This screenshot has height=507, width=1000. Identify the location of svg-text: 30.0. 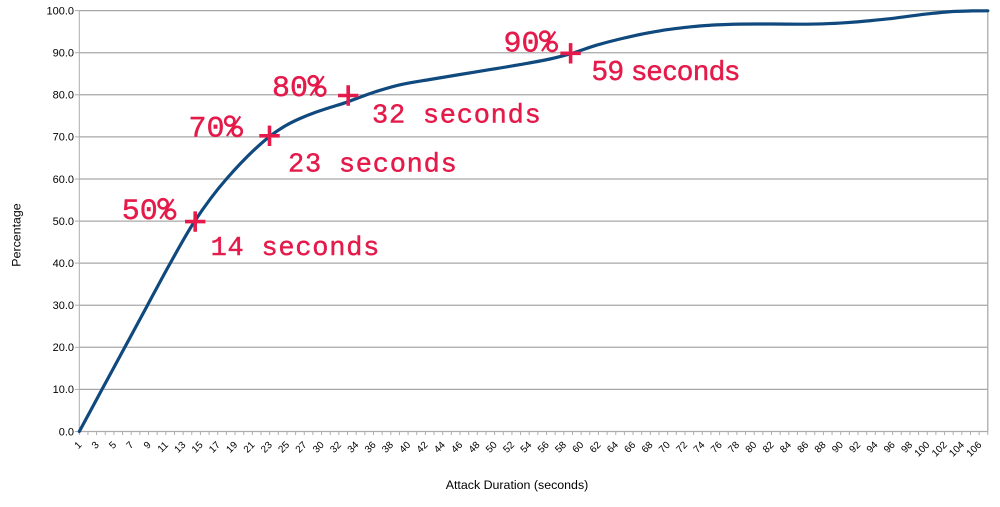
(63, 306).